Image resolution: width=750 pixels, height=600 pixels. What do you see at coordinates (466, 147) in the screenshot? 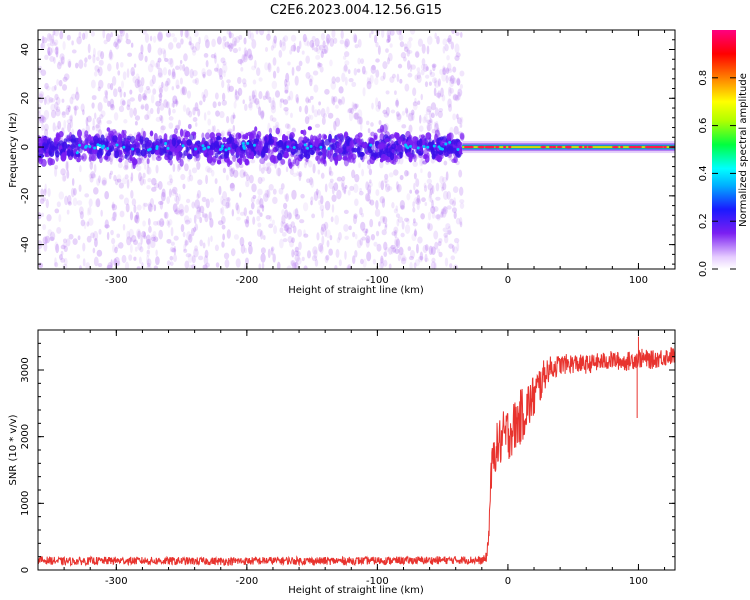
I see `signal-peak` at bounding box center [466, 147].